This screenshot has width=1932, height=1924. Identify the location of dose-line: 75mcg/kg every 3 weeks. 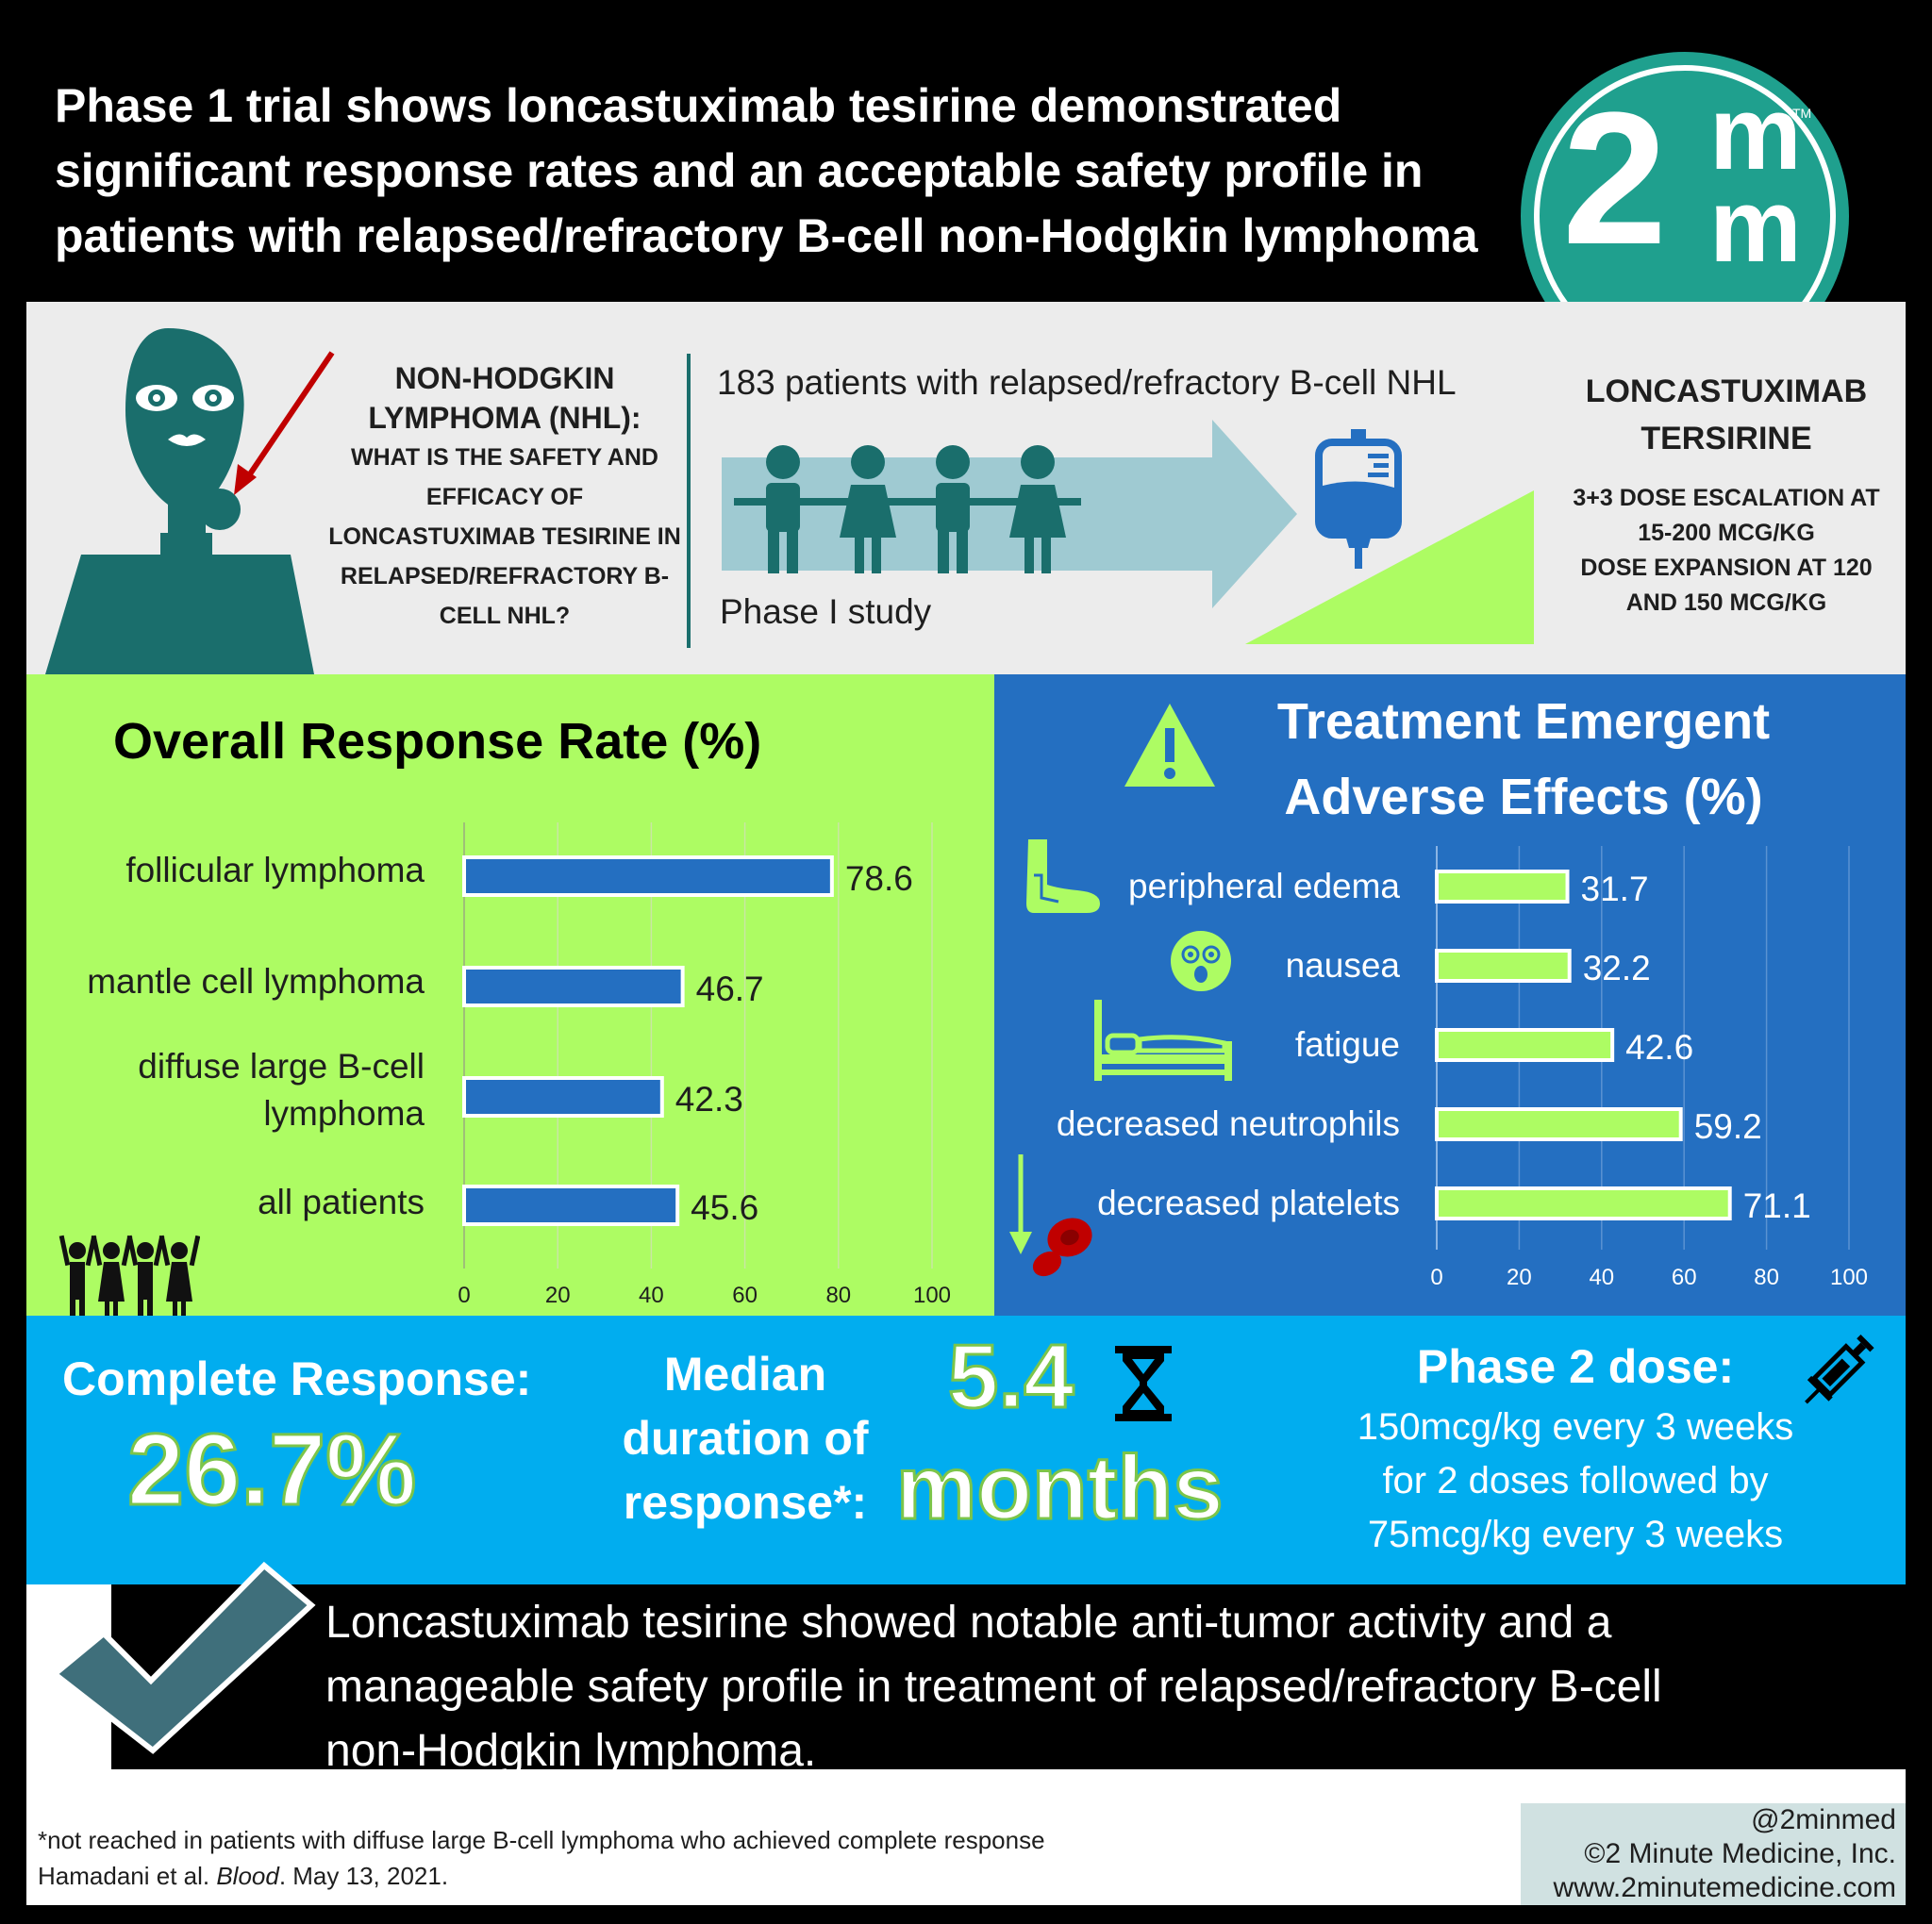
(1576, 1534).